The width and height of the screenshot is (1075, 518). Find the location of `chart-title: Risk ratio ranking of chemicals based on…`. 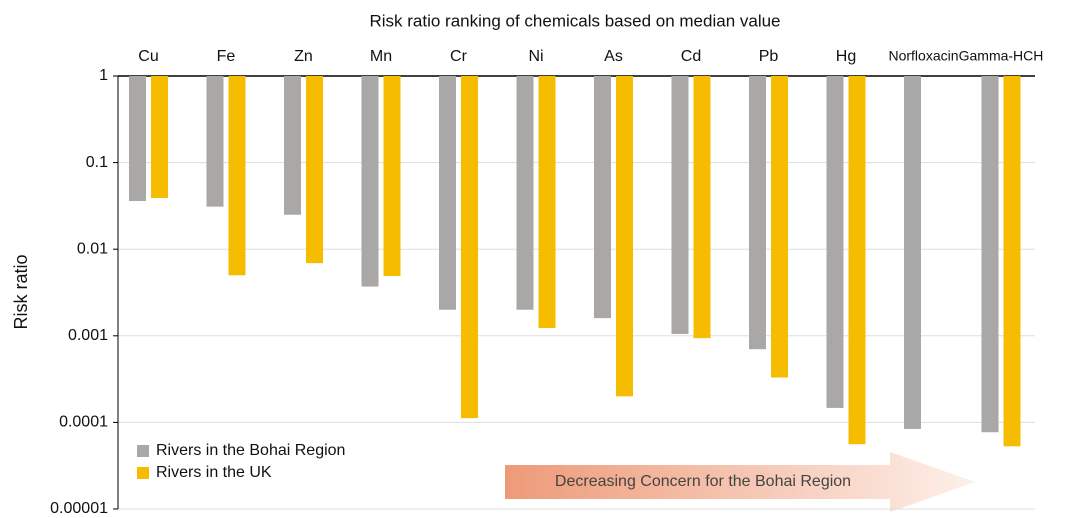

chart-title: Risk ratio ranking of chemicals based on… is located at coordinates (574, 20).